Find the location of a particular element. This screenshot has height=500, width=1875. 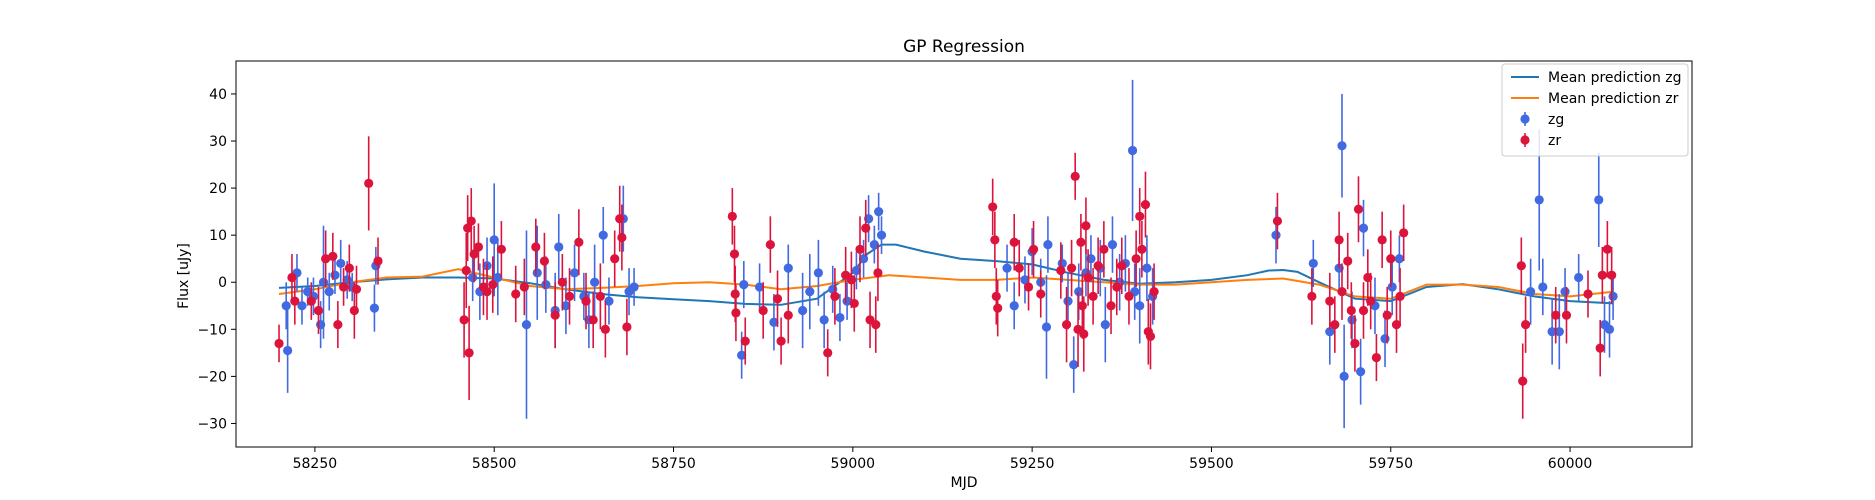

x-tick-label: 59000 is located at coordinates (853, 464).